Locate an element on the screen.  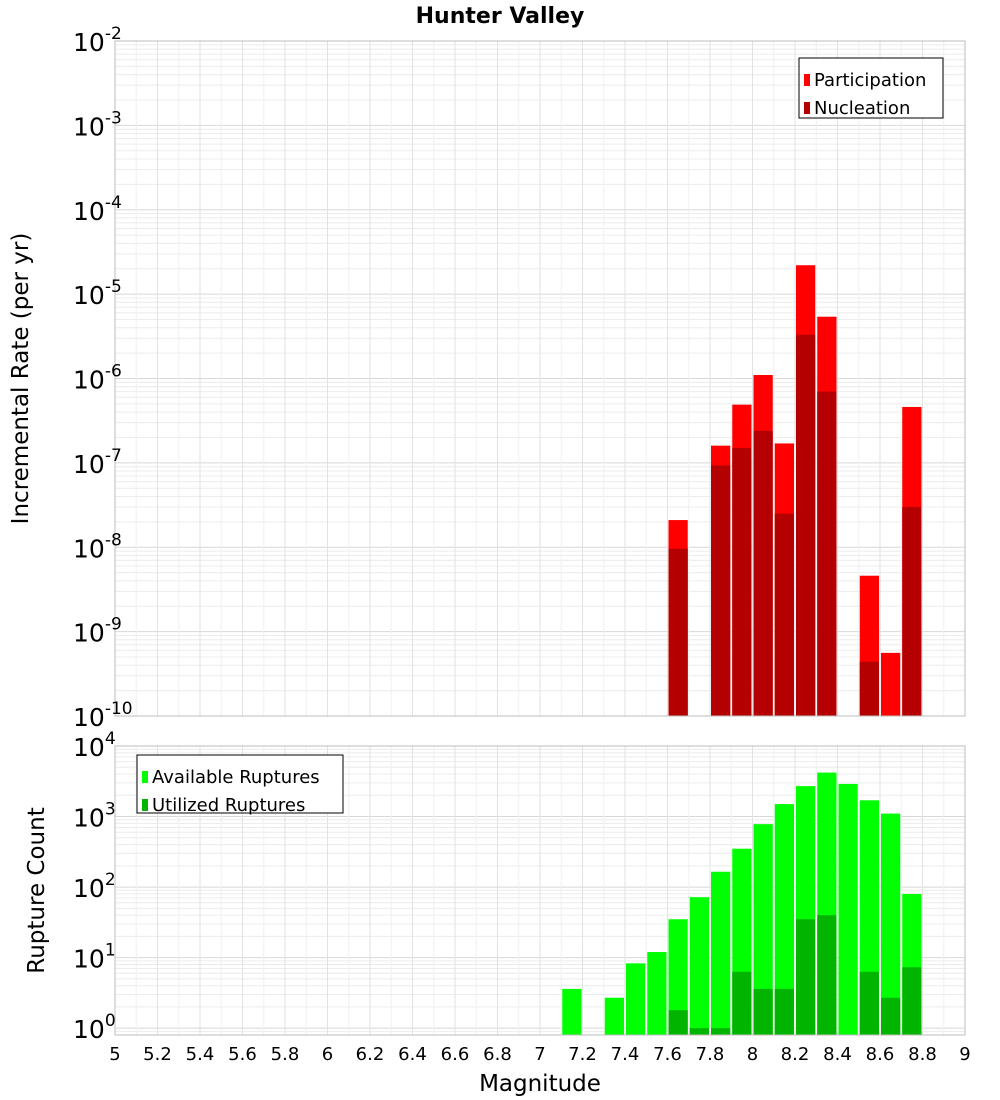
x-tick-label: 6.8 is located at coordinates (497, 1054).